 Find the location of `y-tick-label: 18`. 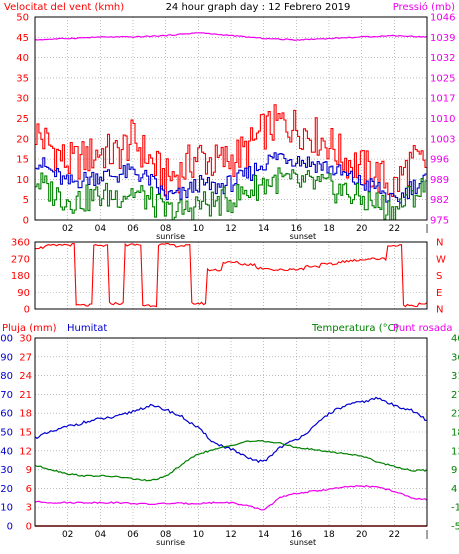

y-tick-label: 18 is located at coordinates (455, 433).